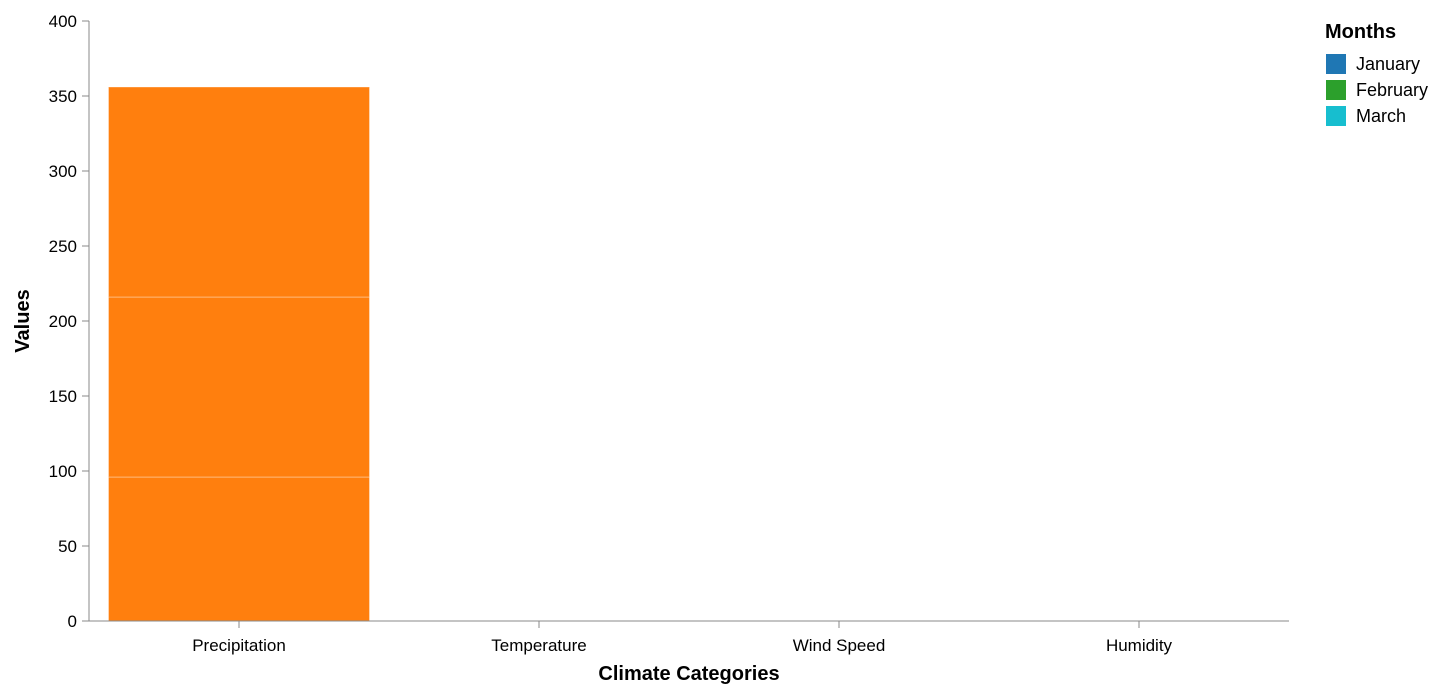 Image resolution: width=1448 pixels, height=694 pixels. What do you see at coordinates (63, 396) in the screenshot?
I see `y-tick-label: 150` at bounding box center [63, 396].